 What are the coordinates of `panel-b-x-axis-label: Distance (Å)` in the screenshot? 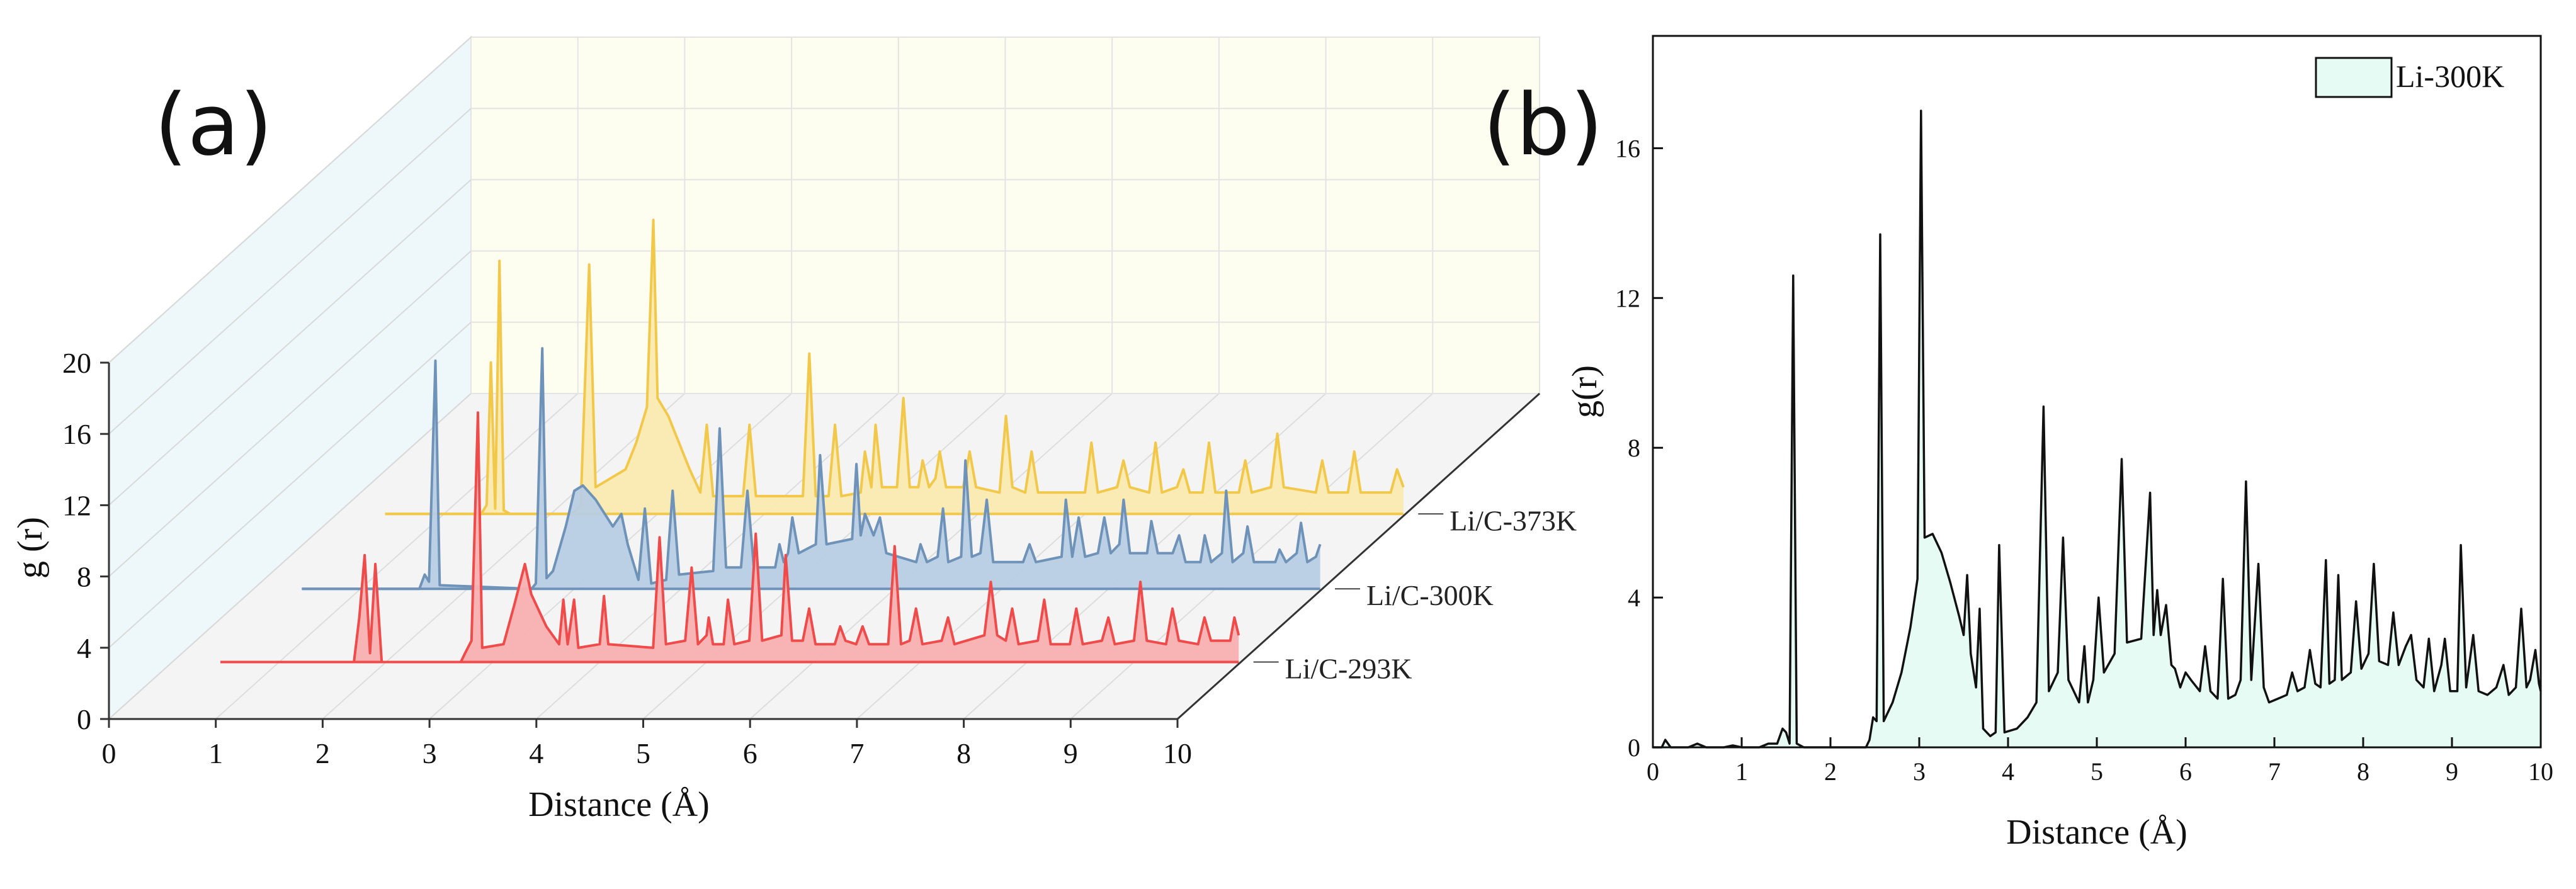 It's located at (2096, 832).